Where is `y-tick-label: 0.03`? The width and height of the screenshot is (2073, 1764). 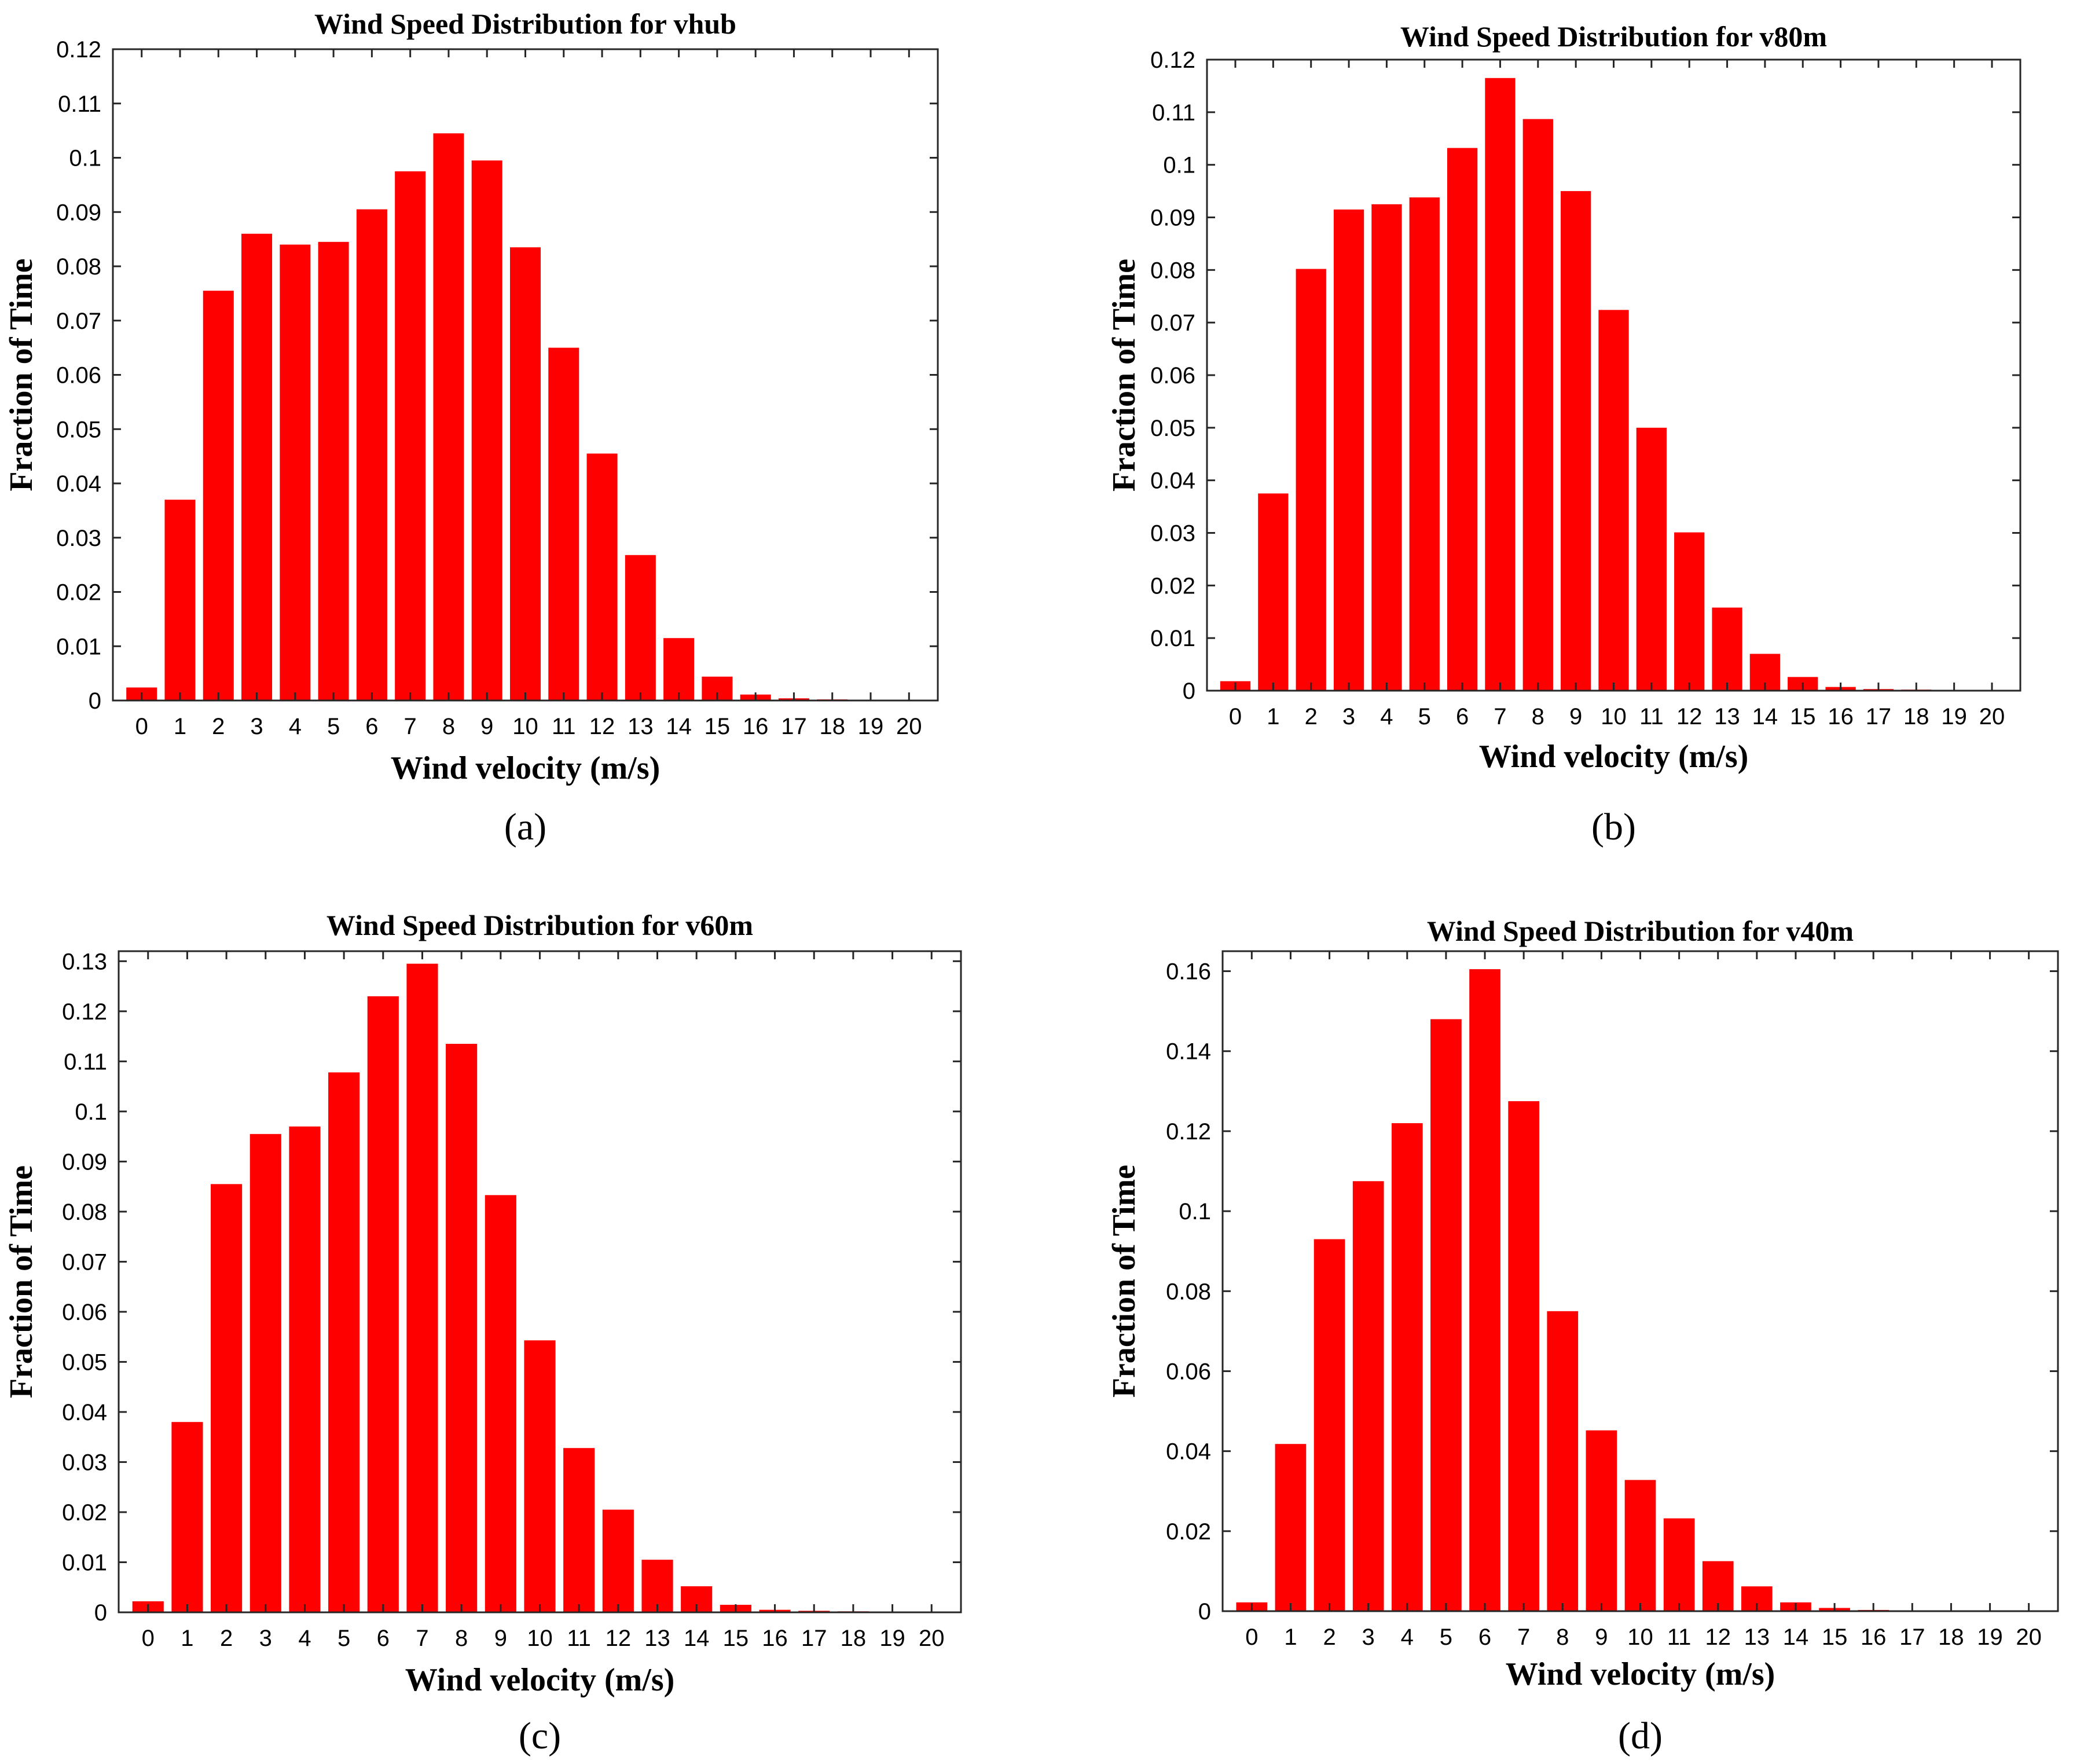 y-tick-label: 0.03 is located at coordinates (84, 1463).